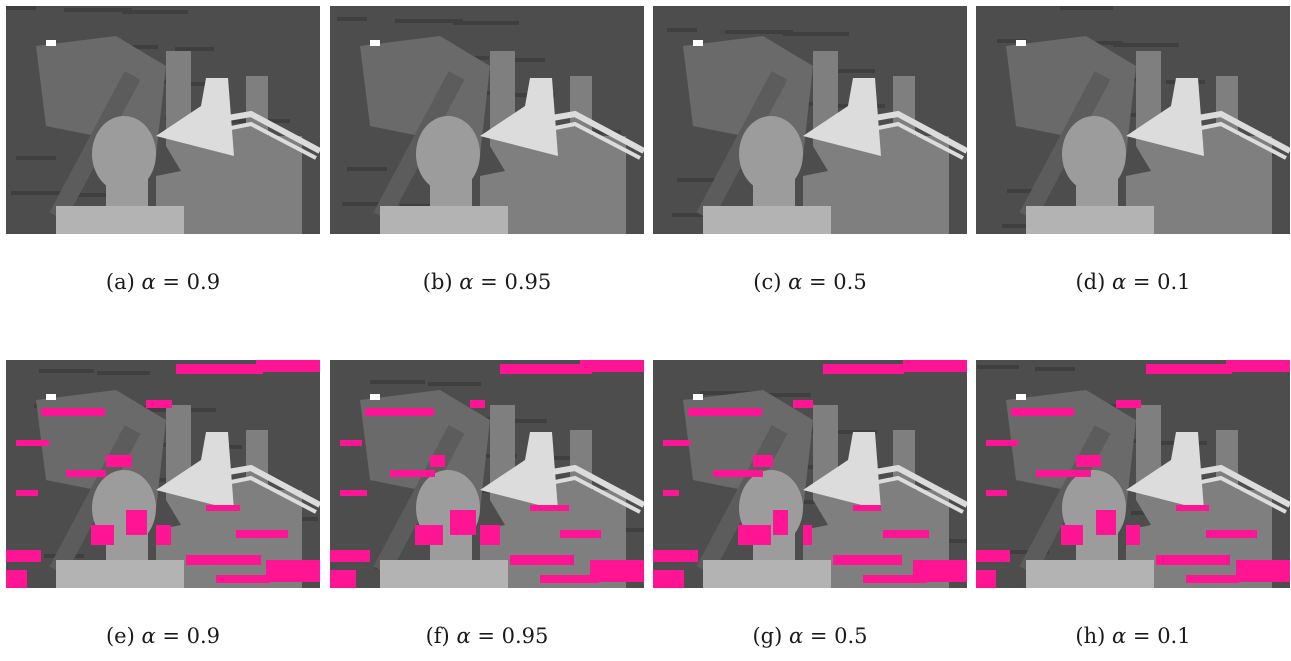  I want to click on subfigure-caption: (b) α = 0.95, so click(487, 282).